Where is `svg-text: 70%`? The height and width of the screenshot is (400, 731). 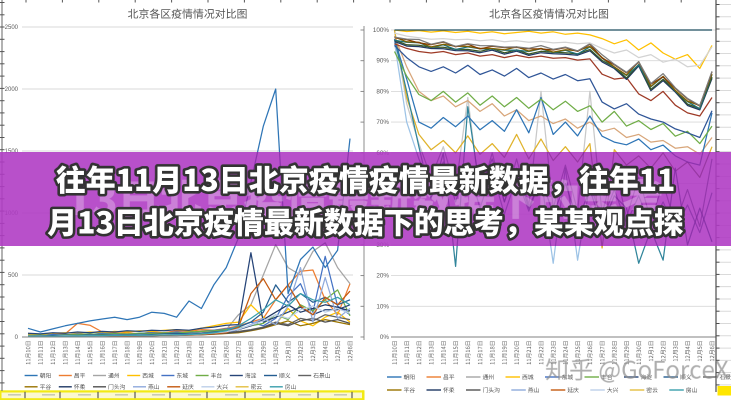
svg-text: 70% is located at coordinates (382, 122).